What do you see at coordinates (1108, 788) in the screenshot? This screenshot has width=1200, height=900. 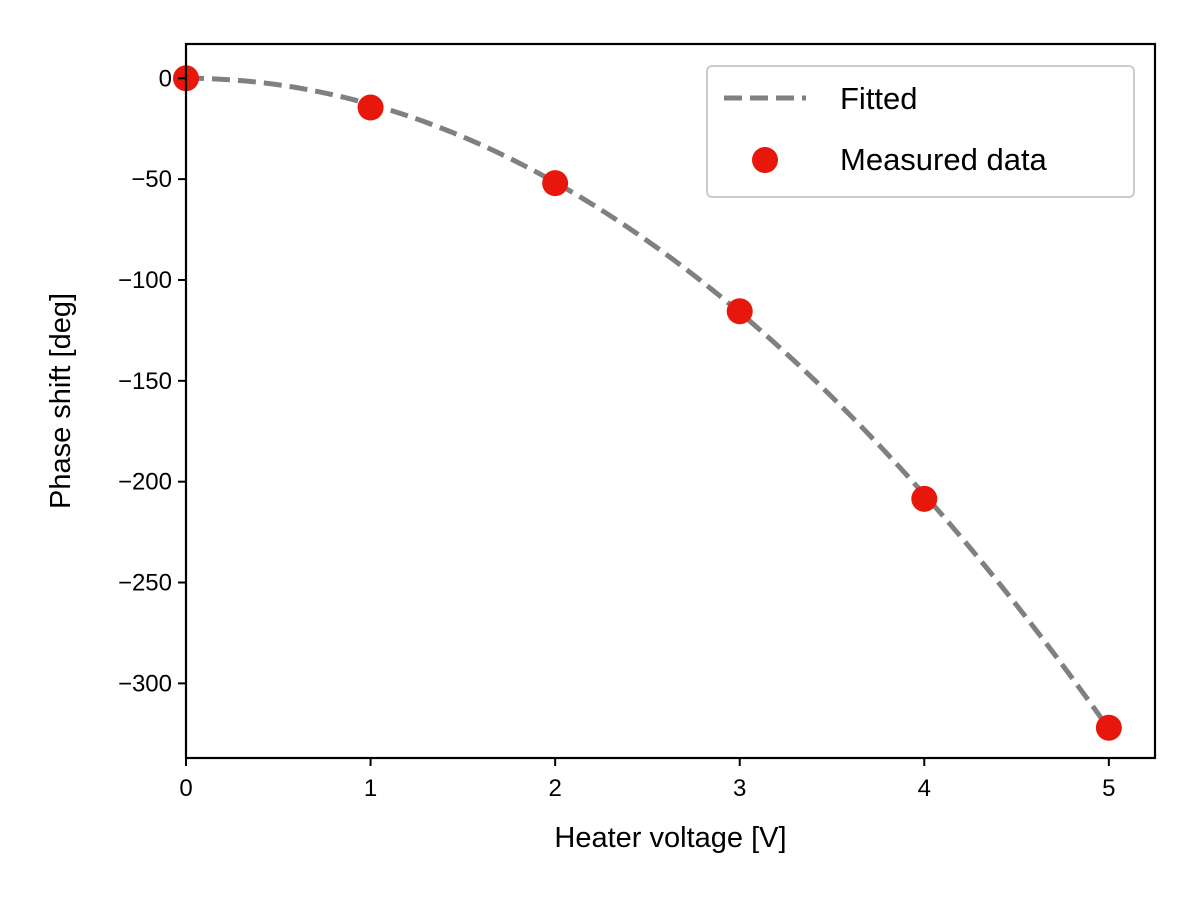 I see `x-tick-label: 5` at bounding box center [1108, 788].